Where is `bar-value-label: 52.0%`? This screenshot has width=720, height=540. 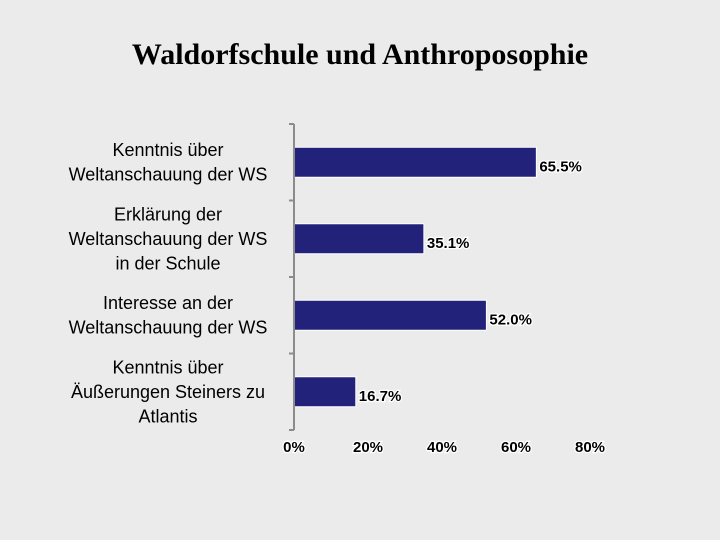
bar-value-label: 52.0% is located at coordinates (510, 319).